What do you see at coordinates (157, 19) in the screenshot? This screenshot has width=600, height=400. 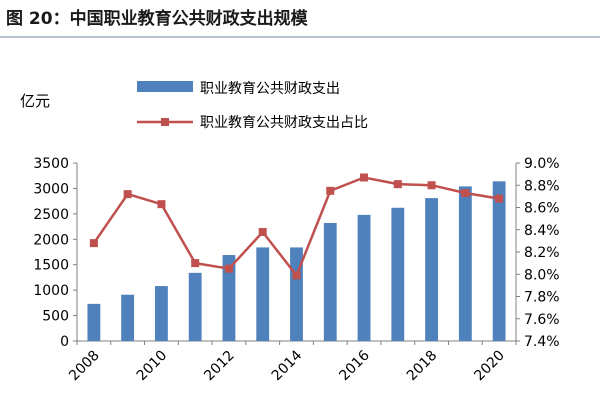 I see `figure-title: 图 20：中国职业教育公共财政支出规模` at bounding box center [157, 19].